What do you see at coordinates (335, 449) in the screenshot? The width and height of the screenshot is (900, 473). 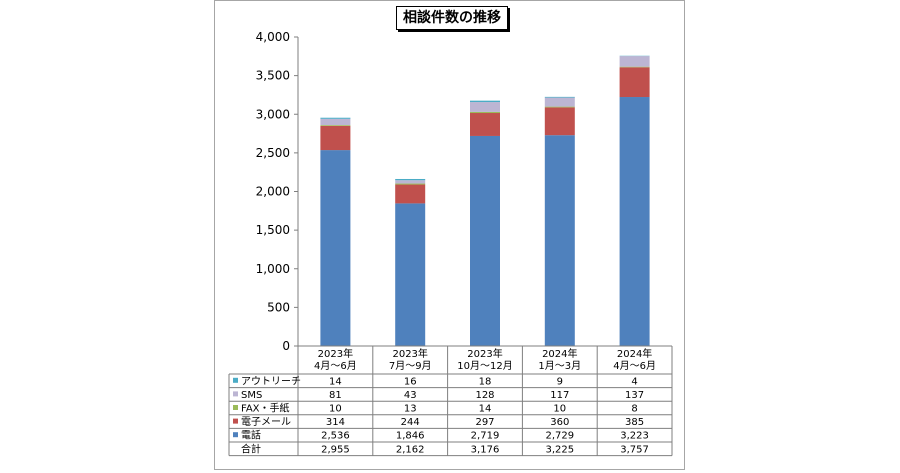 I see `table-cell-value: 2,955` at bounding box center [335, 449].